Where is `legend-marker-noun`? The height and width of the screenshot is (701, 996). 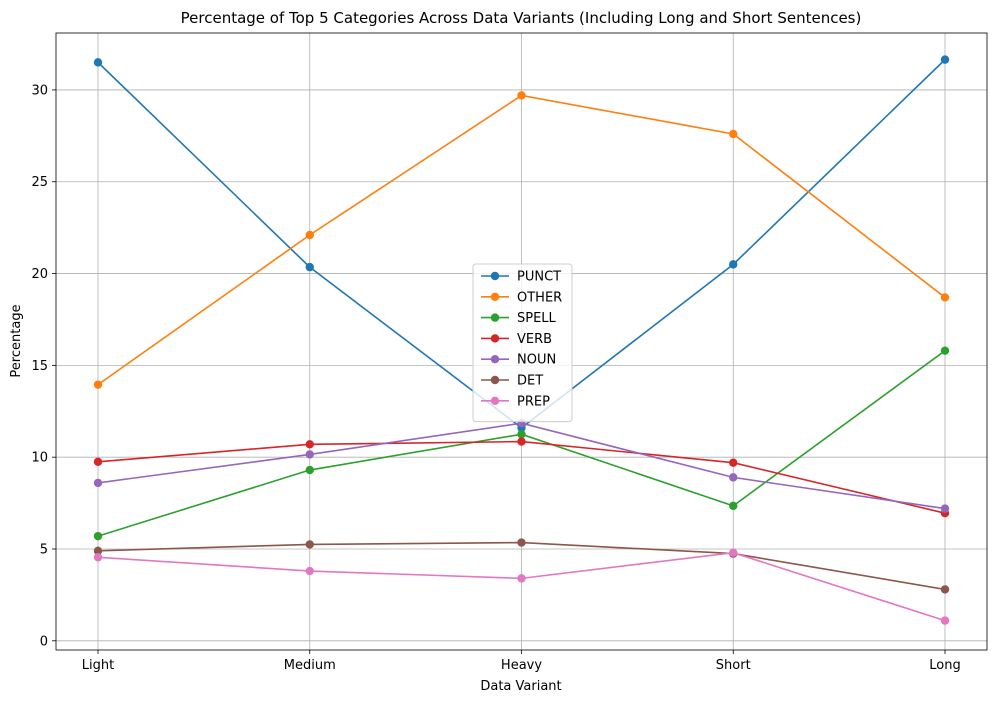 legend-marker-noun is located at coordinates (495, 359).